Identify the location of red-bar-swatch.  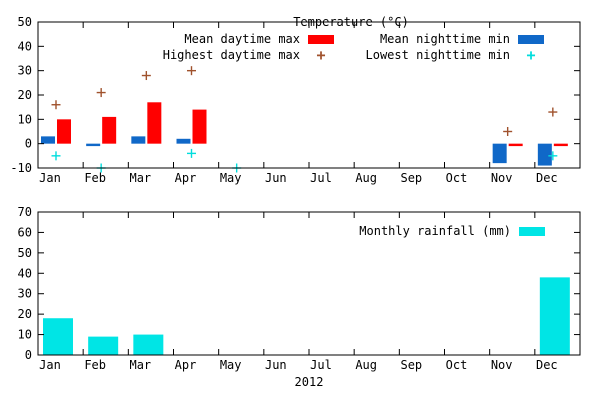
(321, 39).